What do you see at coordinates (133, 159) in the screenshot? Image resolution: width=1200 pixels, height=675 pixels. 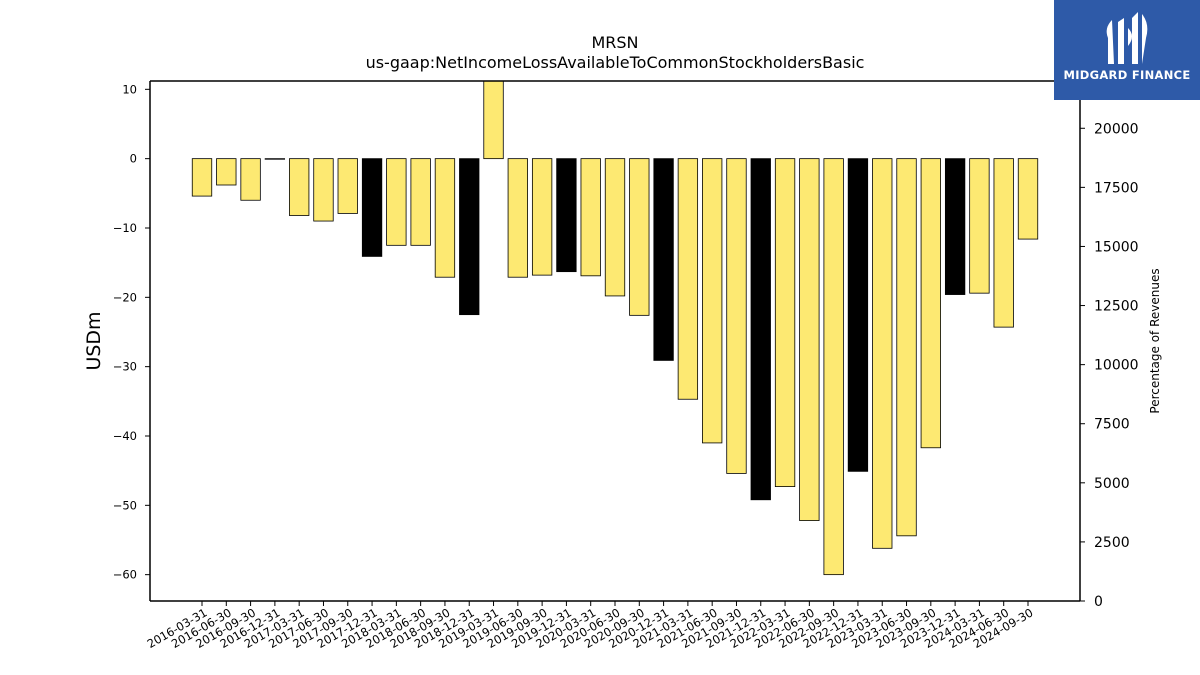 I see `y-tick-label: 0` at bounding box center [133, 159].